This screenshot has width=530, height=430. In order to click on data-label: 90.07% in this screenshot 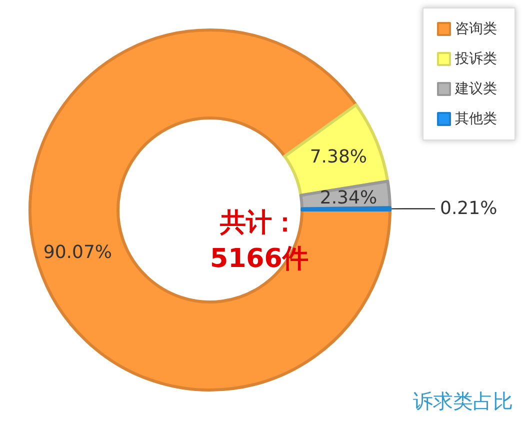, I will do `click(77, 253)`.